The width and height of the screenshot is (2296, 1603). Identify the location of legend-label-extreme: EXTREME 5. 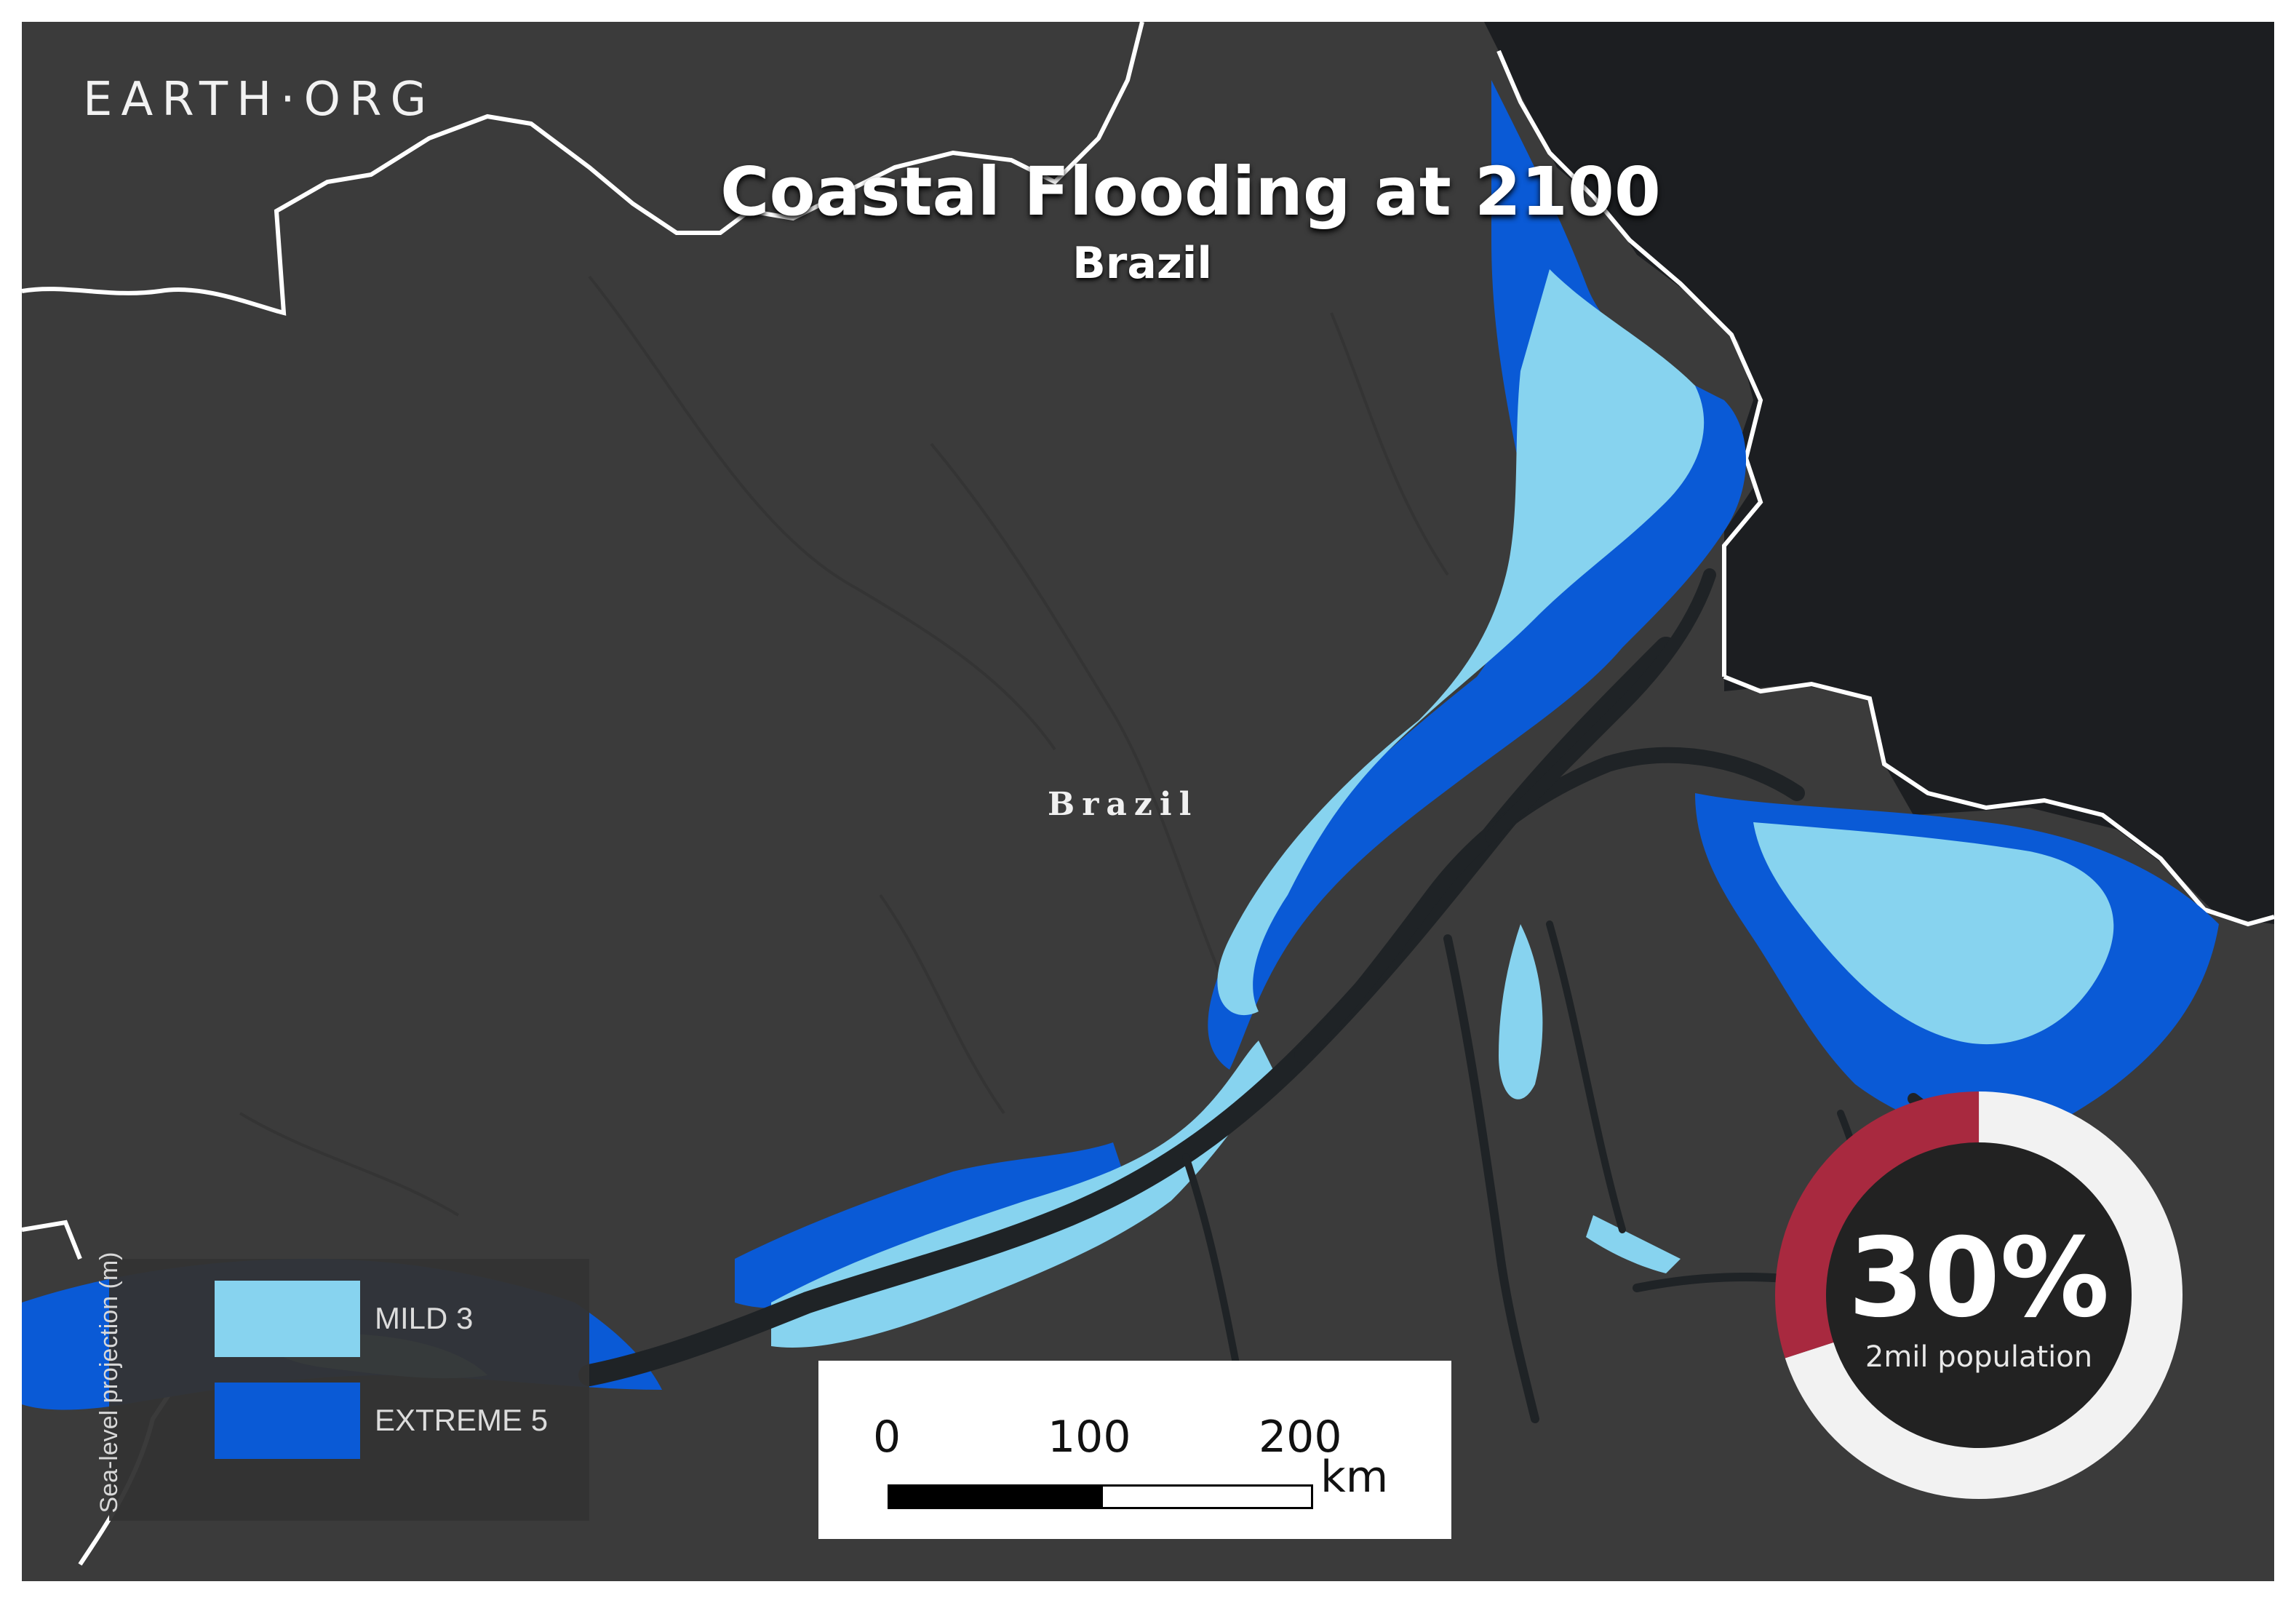
(462, 1420).